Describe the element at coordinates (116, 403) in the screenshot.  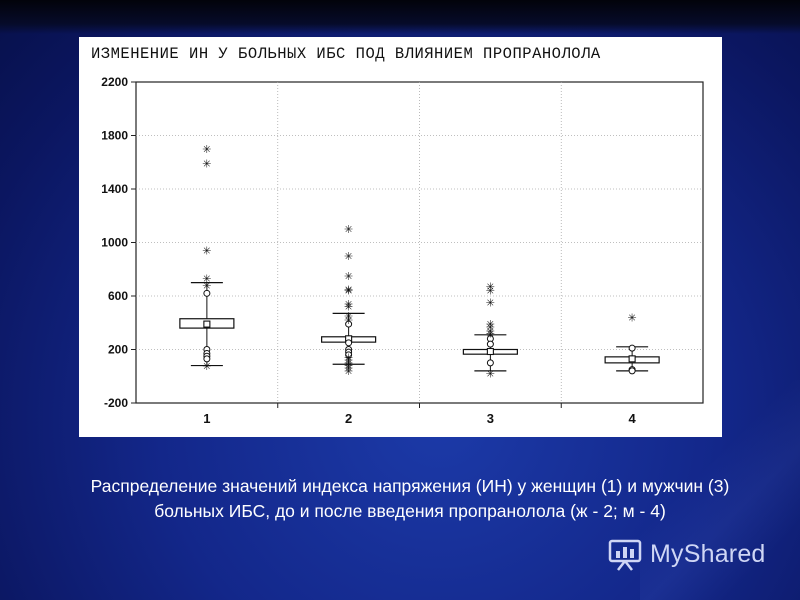
I see `y-tick-label: -200` at that location.